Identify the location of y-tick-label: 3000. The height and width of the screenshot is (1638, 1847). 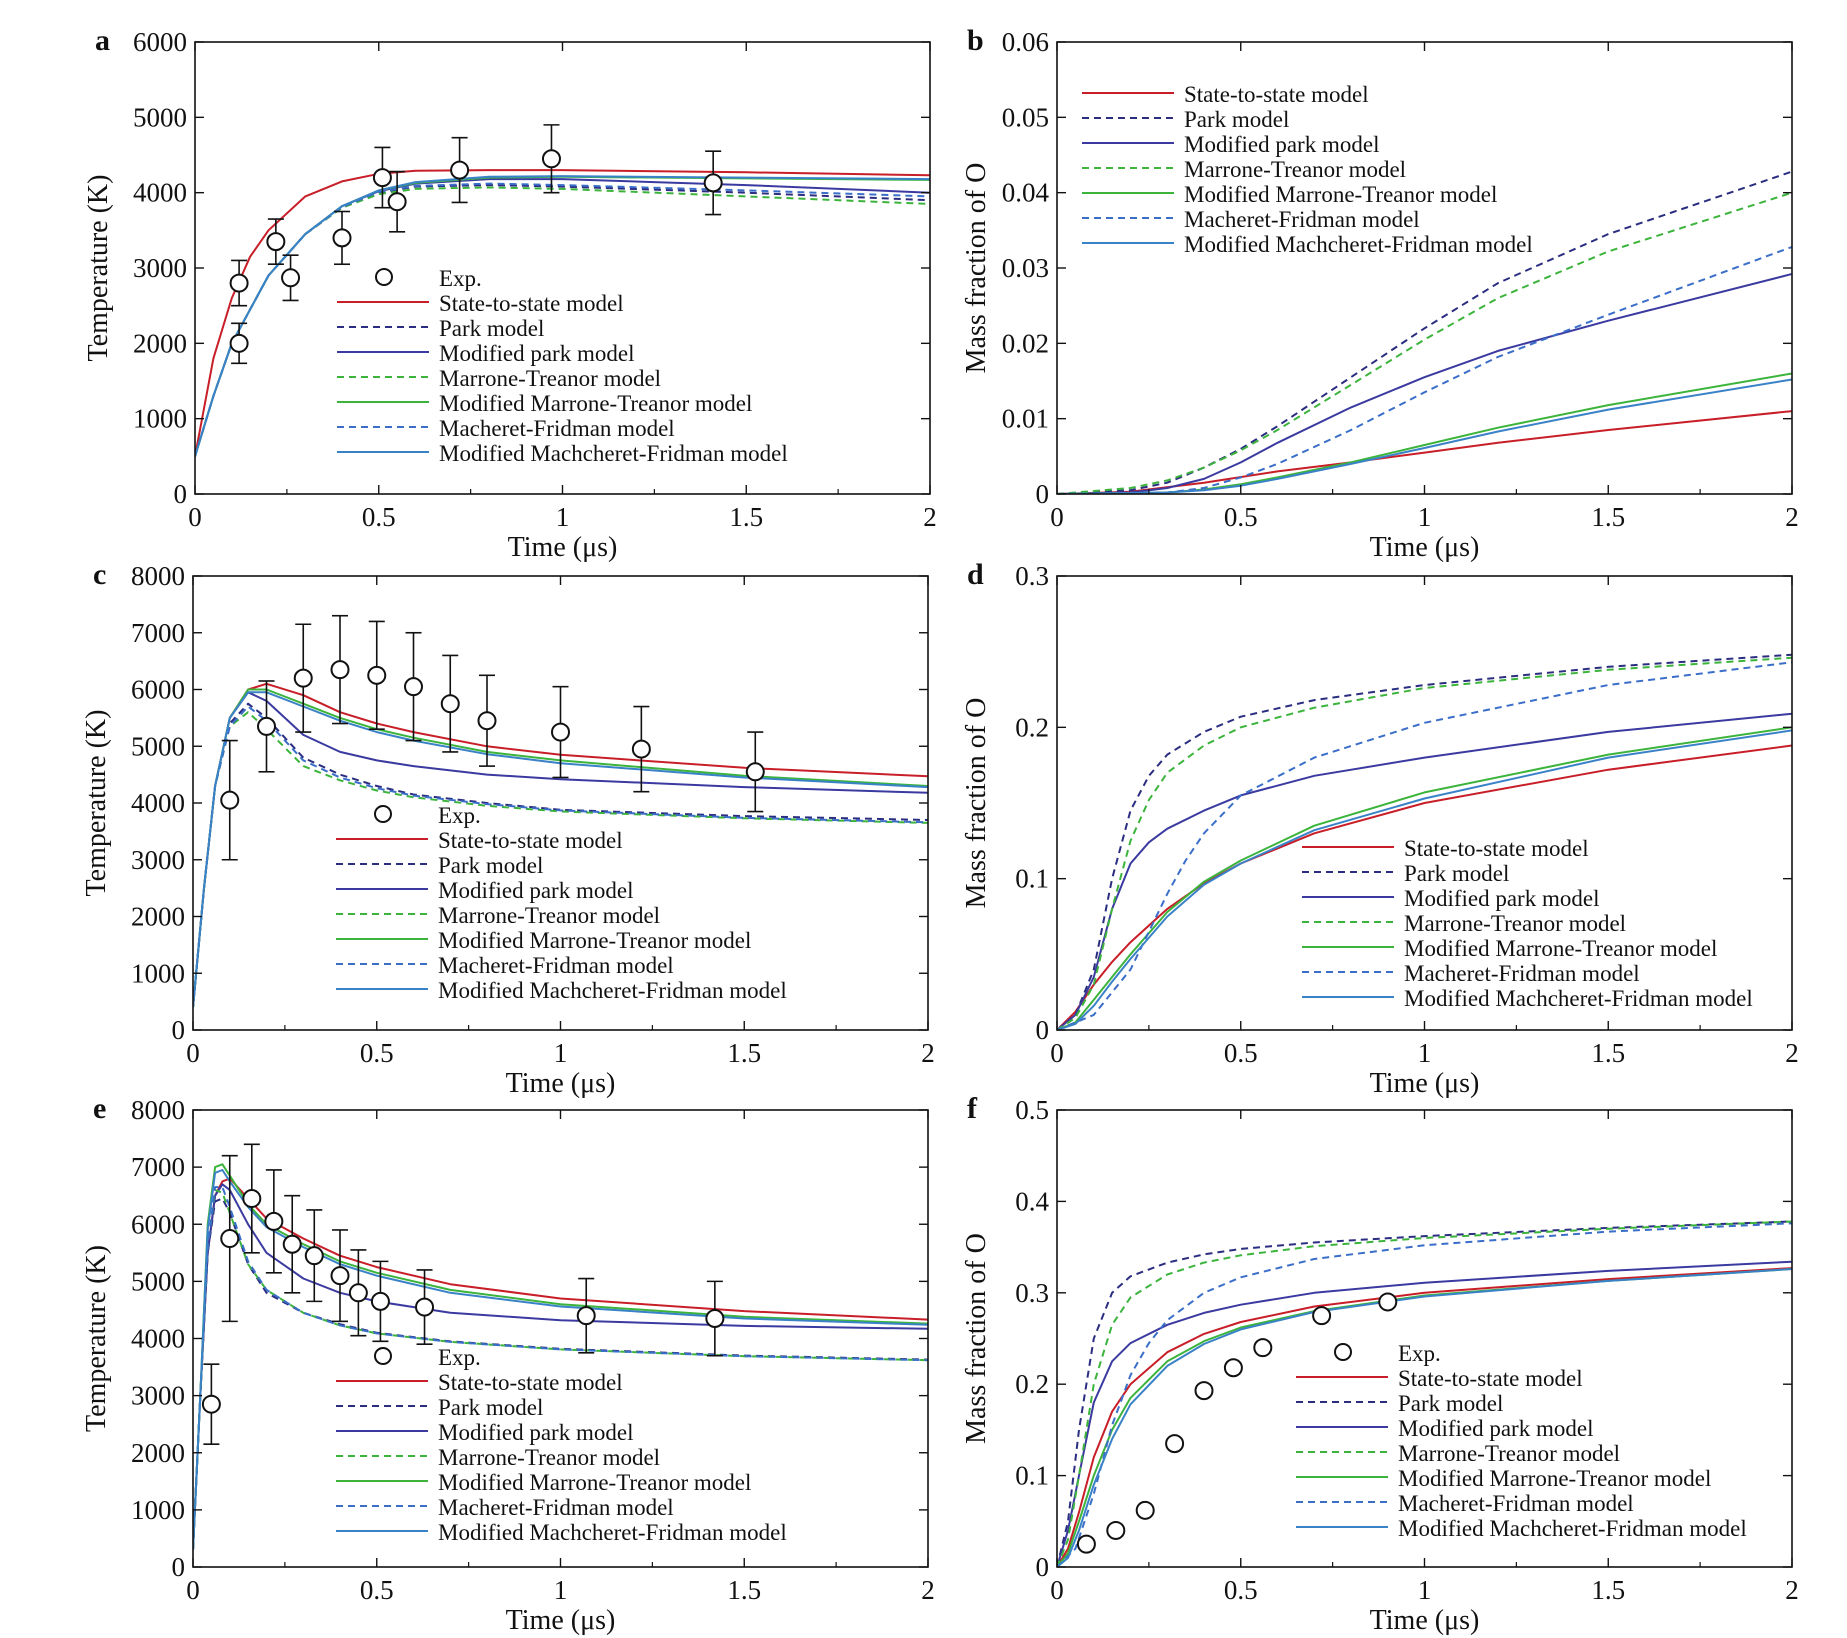
(160, 268).